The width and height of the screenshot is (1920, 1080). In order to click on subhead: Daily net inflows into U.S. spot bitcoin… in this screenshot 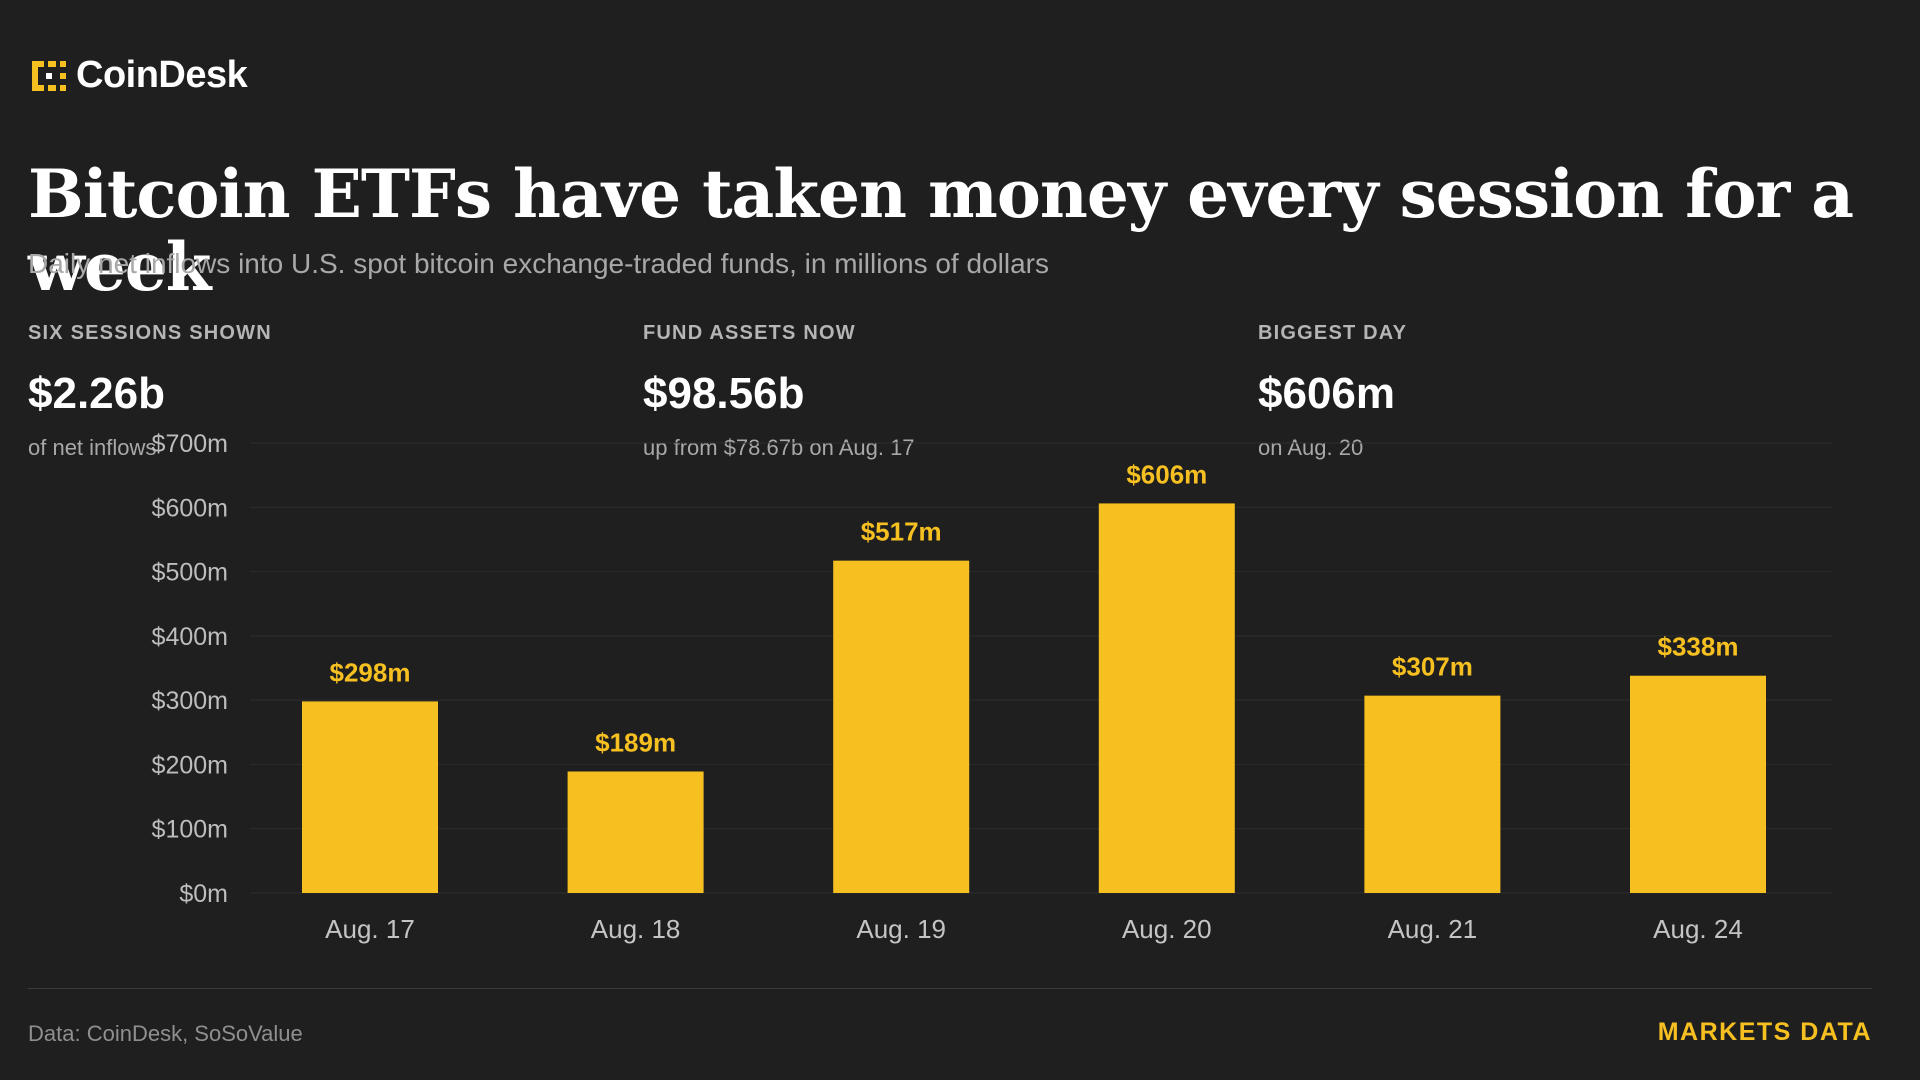, I will do `click(538, 263)`.